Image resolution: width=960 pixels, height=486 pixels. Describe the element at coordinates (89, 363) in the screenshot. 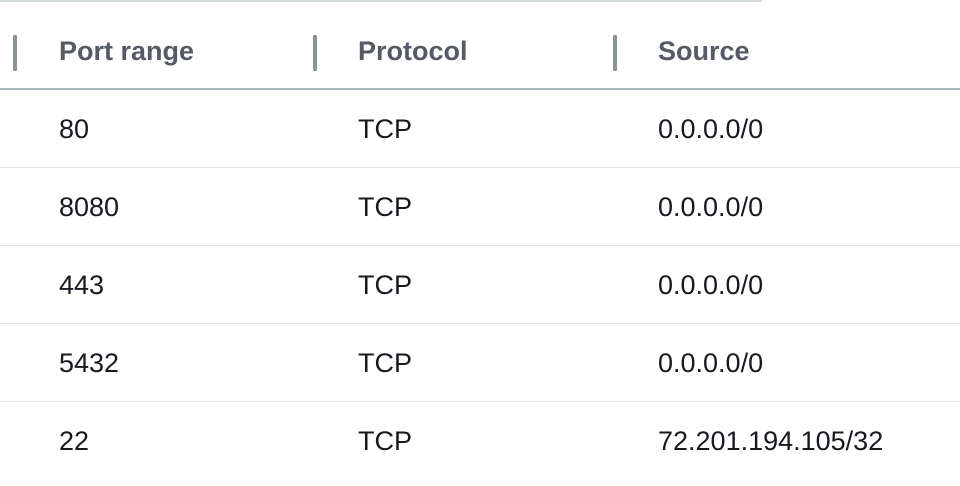

I see `port-range-cell: 5432` at that location.